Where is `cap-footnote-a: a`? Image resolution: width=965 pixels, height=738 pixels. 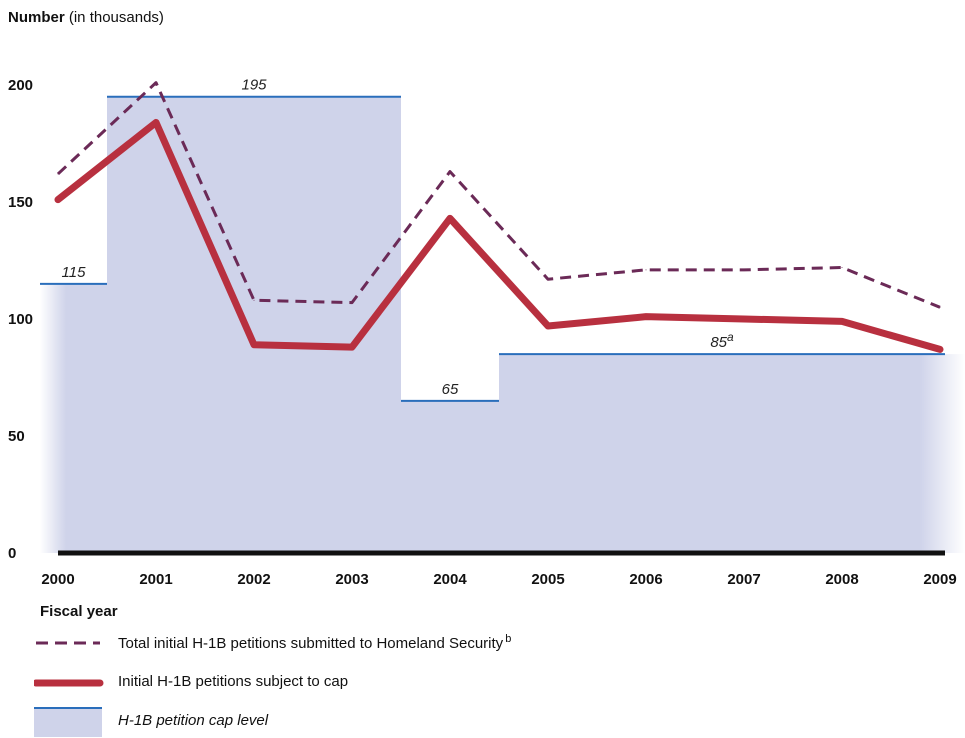 cap-footnote-a: a is located at coordinates (730, 337).